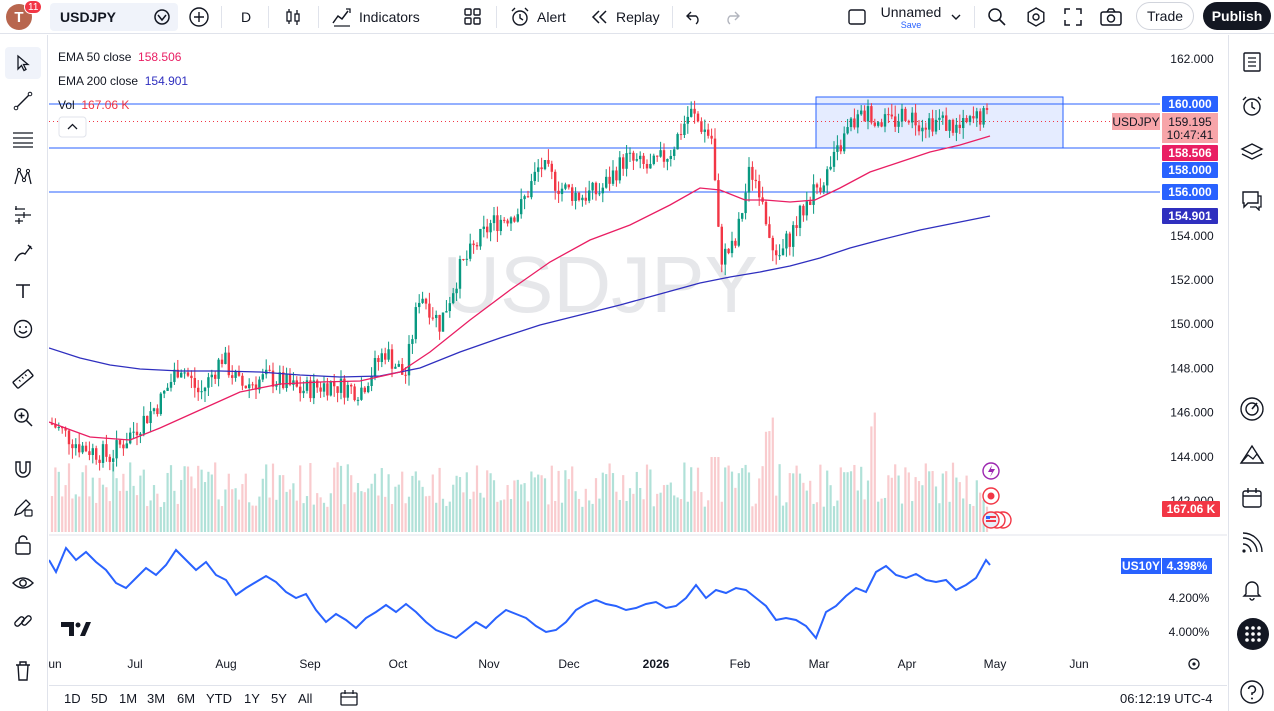 This screenshot has width=1274, height=711. What do you see at coordinates (1252, 455) in the screenshot?
I see `ideas-button` at bounding box center [1252, 455].